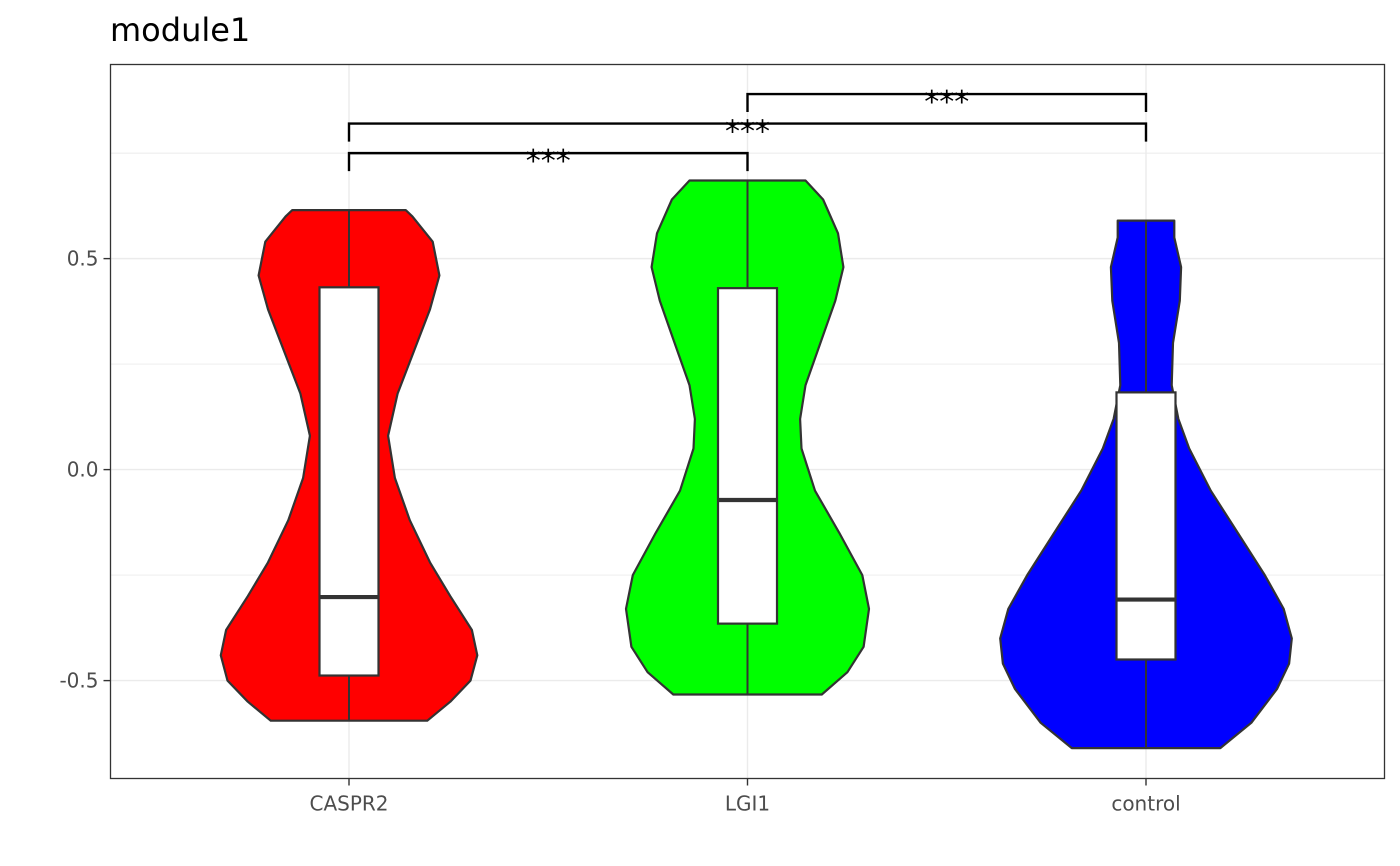 This screenshot has width=1400, height=866. I want to click on box-CASPR2, so click(349, 481).